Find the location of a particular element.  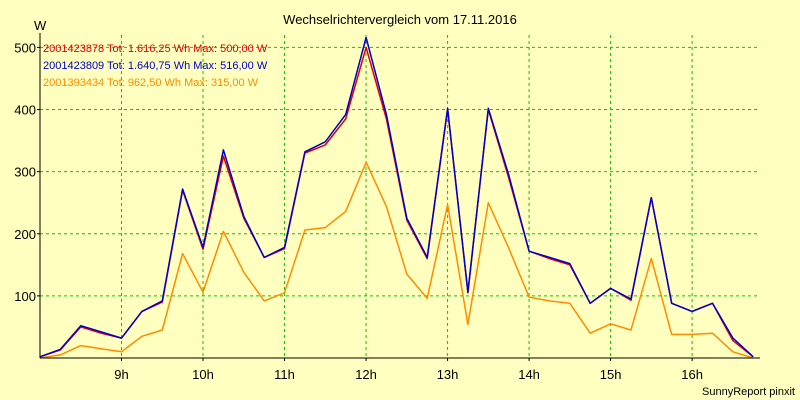

x-tick-label-6: 15h is located at coordinates (611, 374).